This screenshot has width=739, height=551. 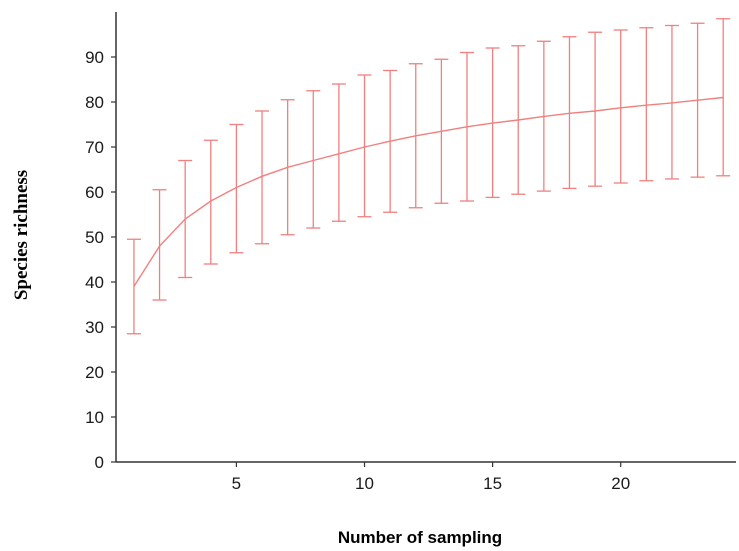 I want to click on y-tick-label: 60, so click(x=94, y=192).